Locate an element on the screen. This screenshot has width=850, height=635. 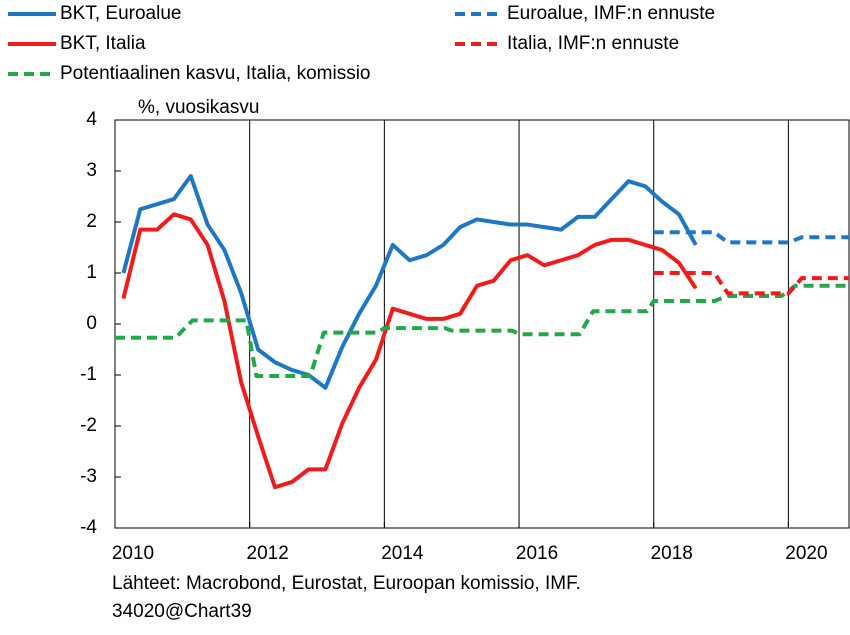
x-tick-label: 2020 is located at coordinates (806, 553).